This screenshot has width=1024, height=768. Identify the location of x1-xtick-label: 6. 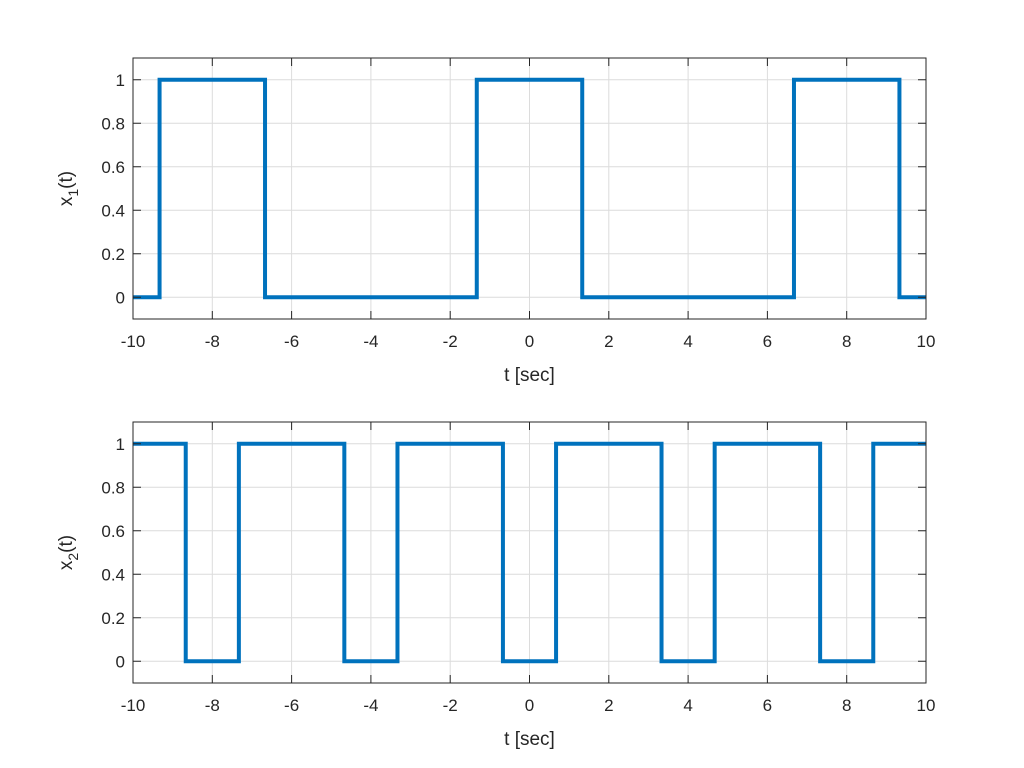
(767, 341).